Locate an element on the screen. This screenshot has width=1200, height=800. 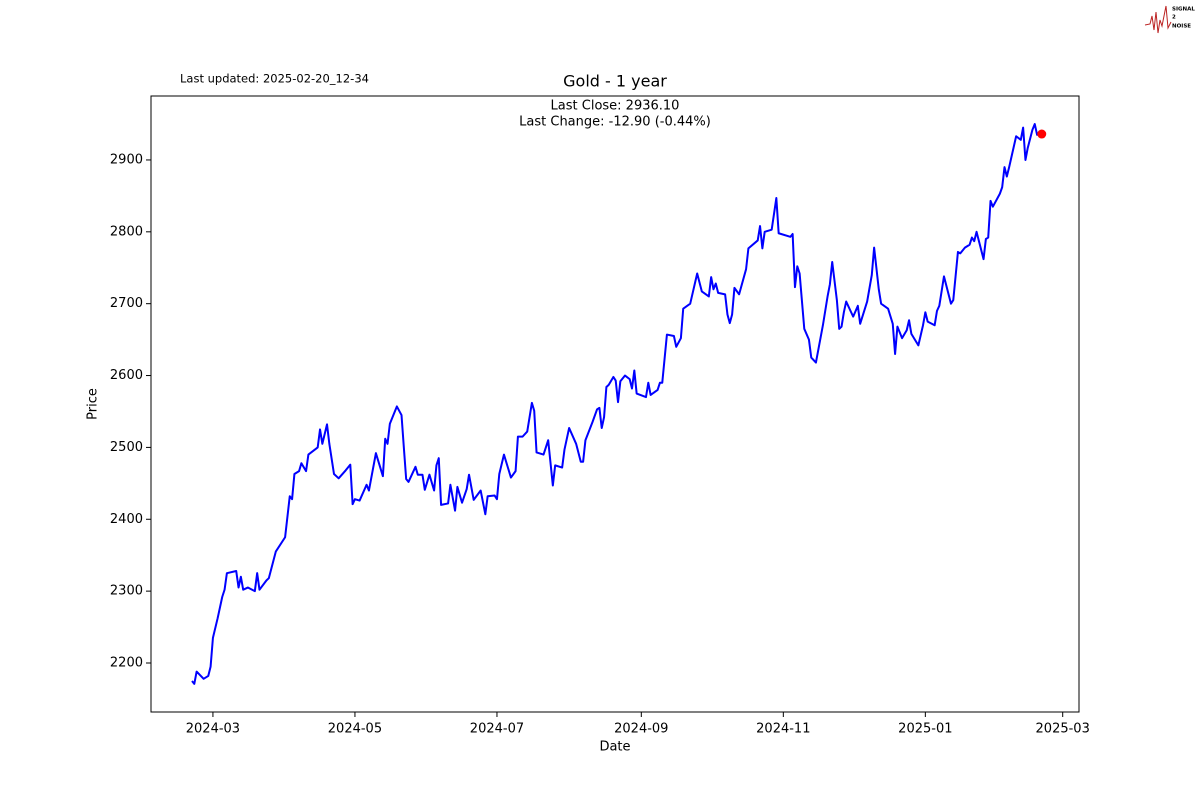
logo-text: 2 is located at coordinates (1174, 18).